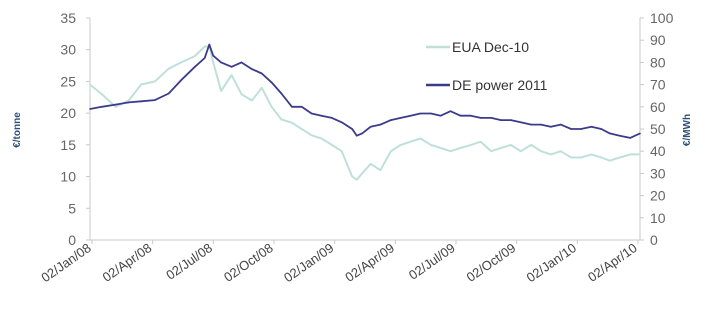 The width and height of the screenshot is (702, 320). I want to click on legend: EUA Dec-10 DE power 2011, so click(487, 66).